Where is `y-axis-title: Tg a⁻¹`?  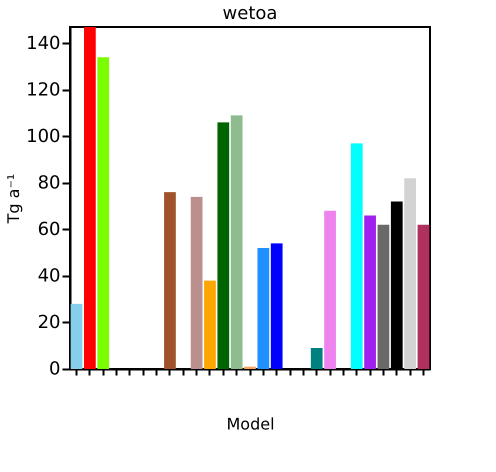
y-axis-title: Tg a⁻¹ is located at coordinates (14, 199).